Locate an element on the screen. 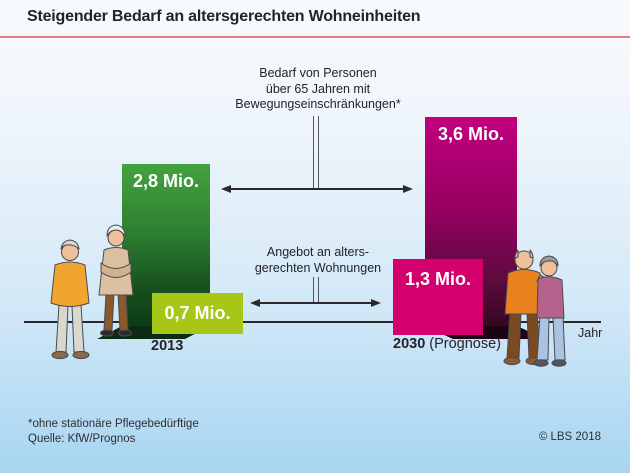 The image size is (630, 473). category-label-2013: 2013 is located at coordinates (167, 346).